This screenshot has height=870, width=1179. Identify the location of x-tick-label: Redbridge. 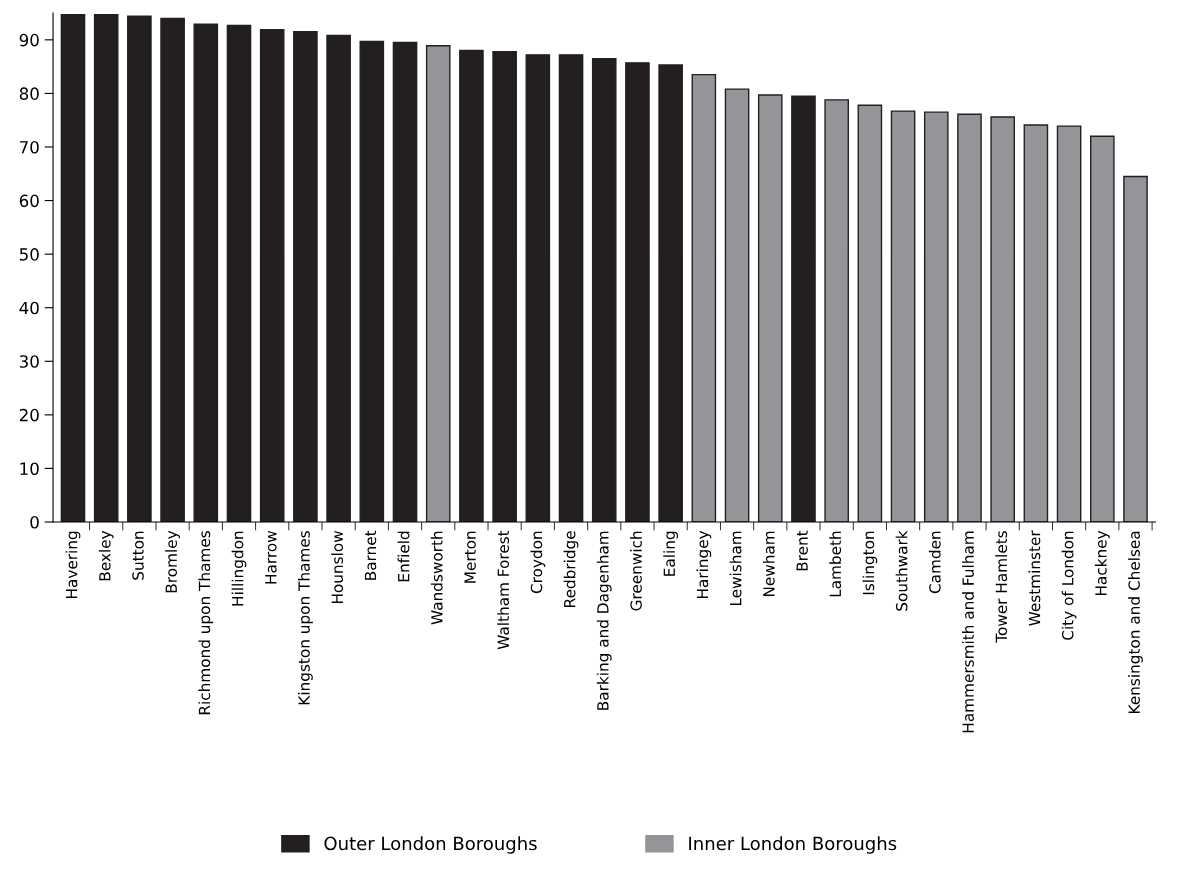
(571, 569).